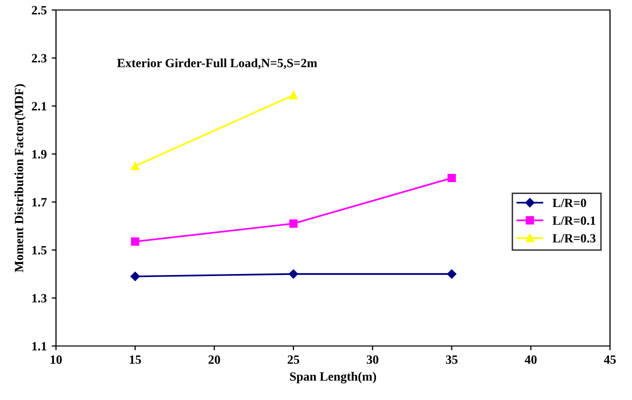 The image size is (632, 400). Describe the element at coordinates (214, 359) in the screenshot. I see `x-tick-label: 20` at that location.